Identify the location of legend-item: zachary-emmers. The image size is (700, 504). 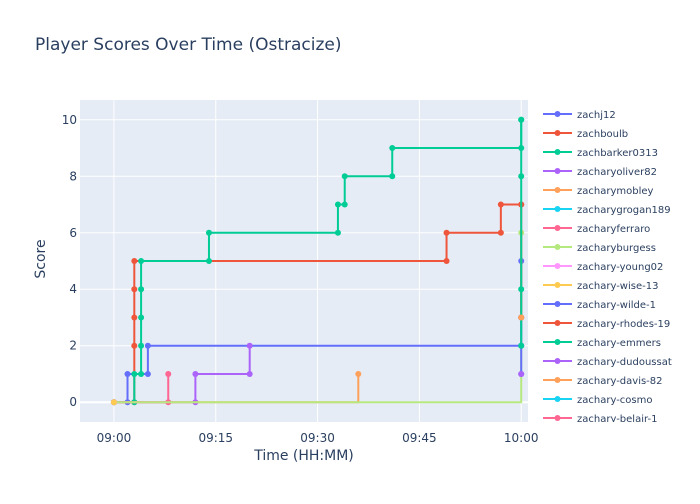
(602, 343).